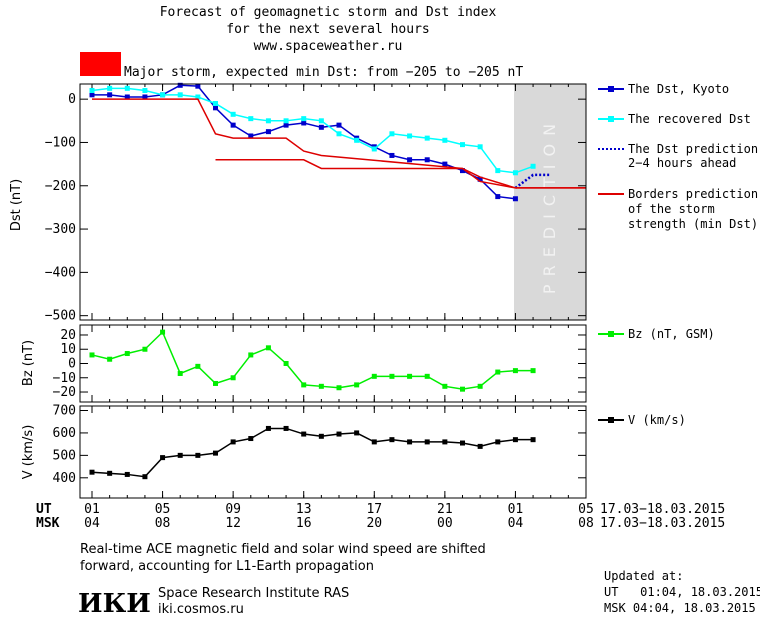  I want to click on ut-tick-label: 13, so click(304, 509).